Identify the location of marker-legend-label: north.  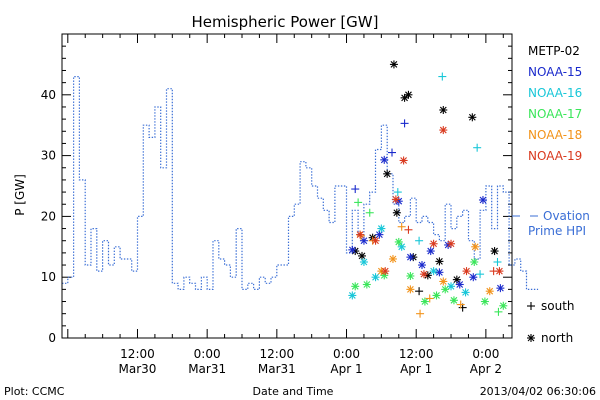
(557, 338).